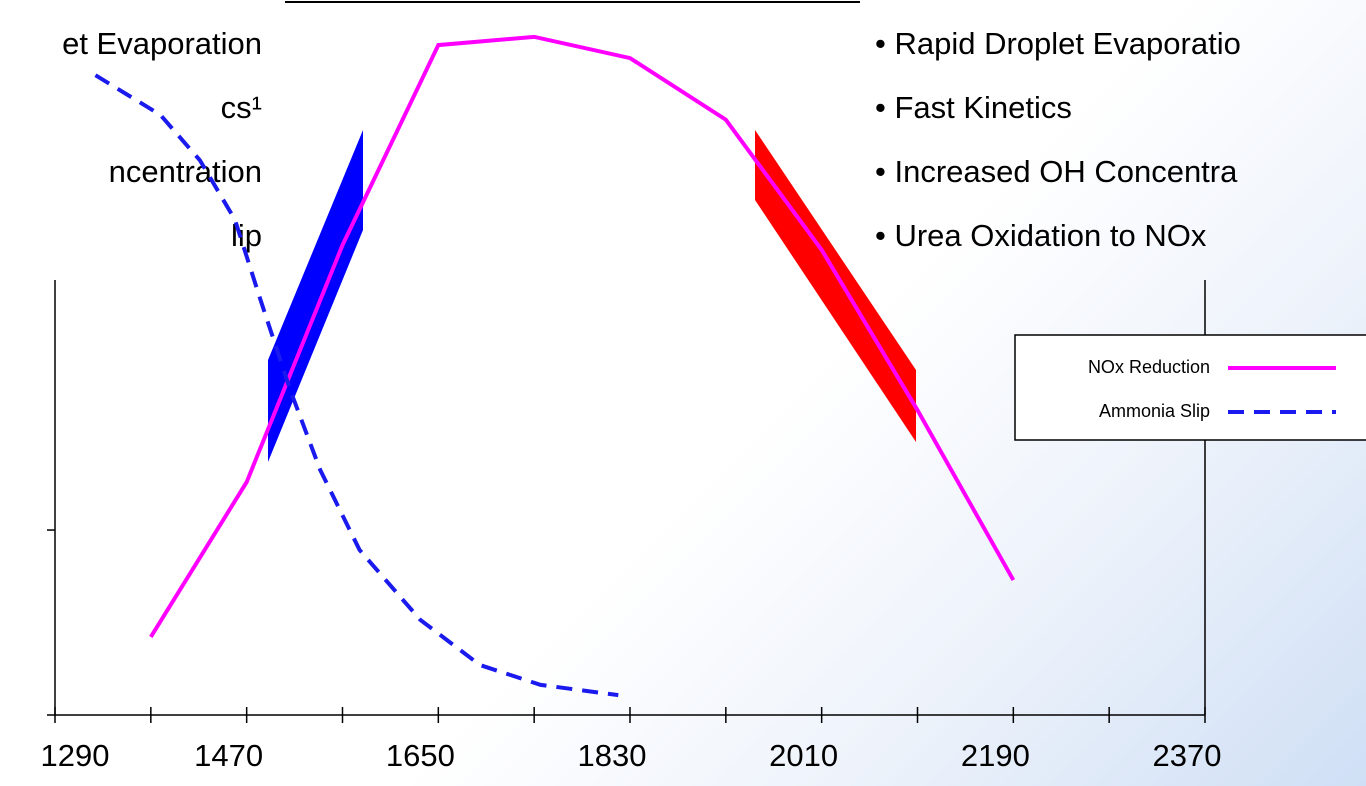 The height and width of the screenshot is (786, 1366). Describe the element at coordinates (75, 755) in the screenshot. I see `x-tick-label: 1290` at that location.